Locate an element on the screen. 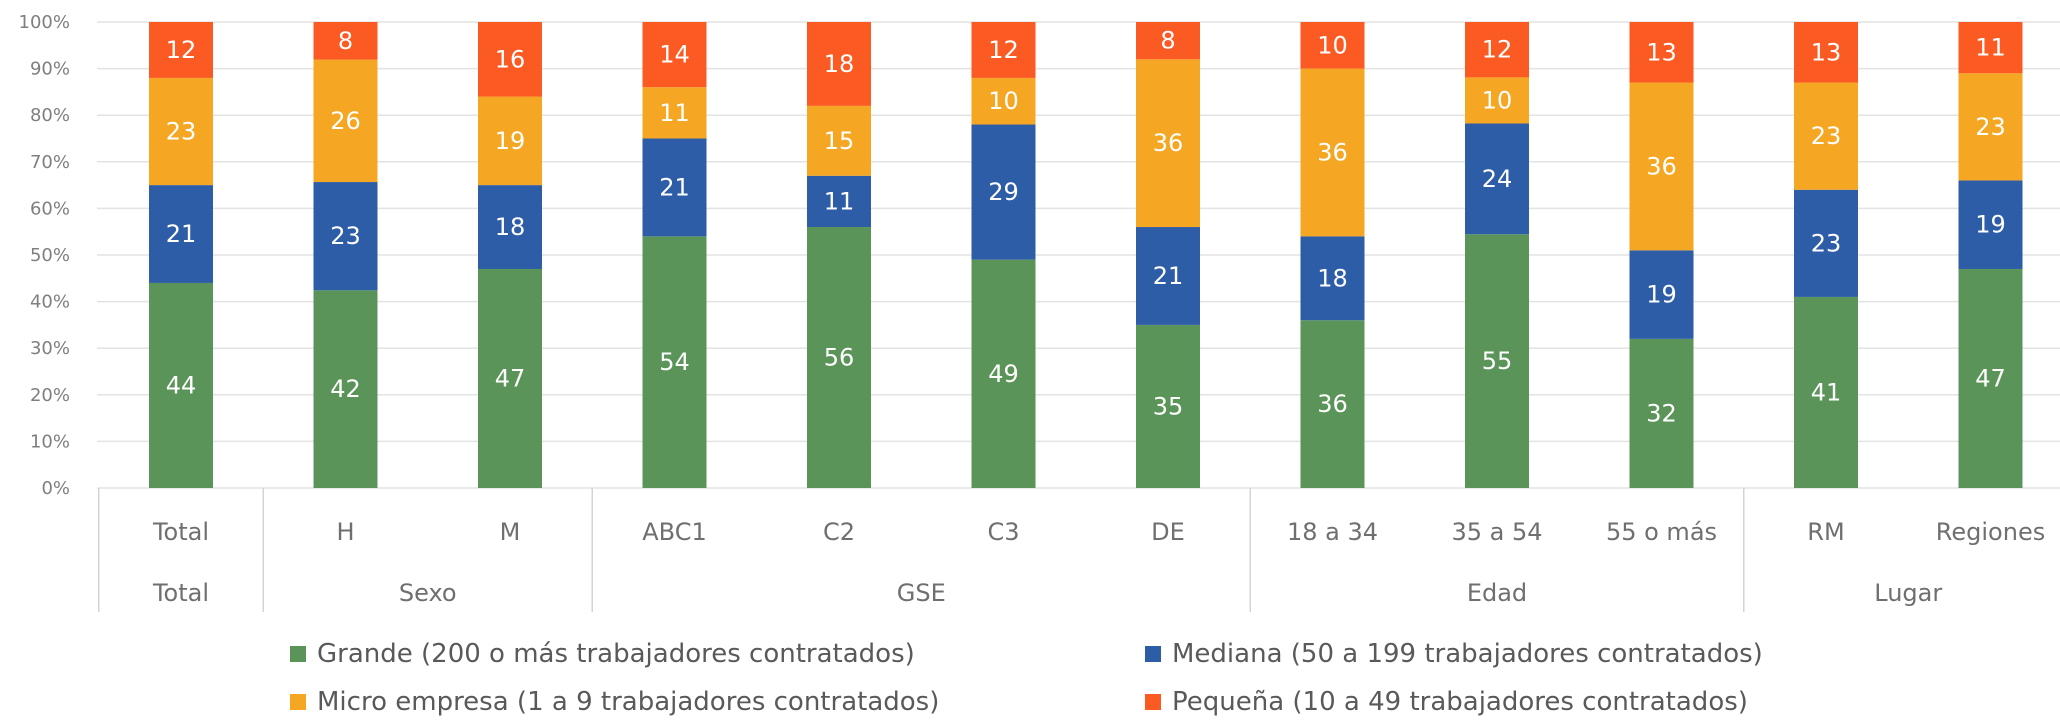 The width and height of the screenshot is (2060, 724). x-tick-label: C3 is located at coordinates (1003, 532).